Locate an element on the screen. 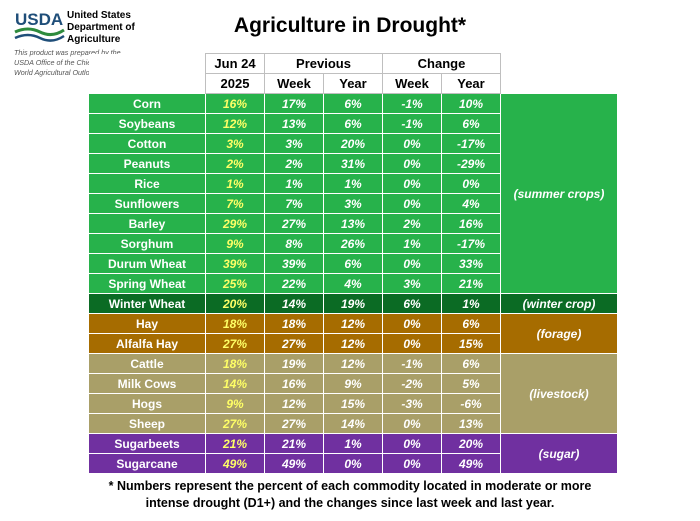 Image resolution: width=700 pixels, height=521 pixels. table-row: Cattle 18% 19% 12% -1% 6% (livestock) is located at coordinates (353, 393).